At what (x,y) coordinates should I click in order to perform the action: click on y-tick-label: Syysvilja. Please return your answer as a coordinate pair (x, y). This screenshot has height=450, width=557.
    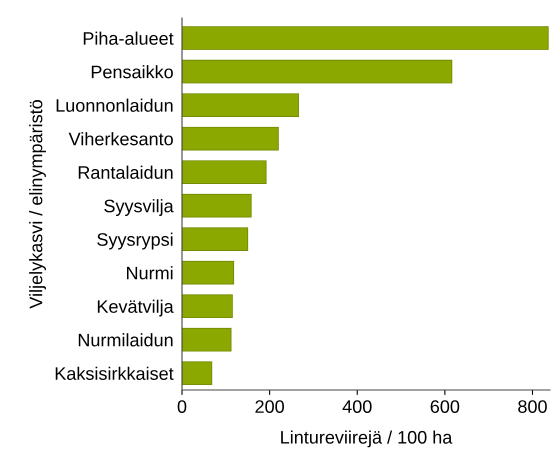
    Looking at the image, I should click on (139, 207).